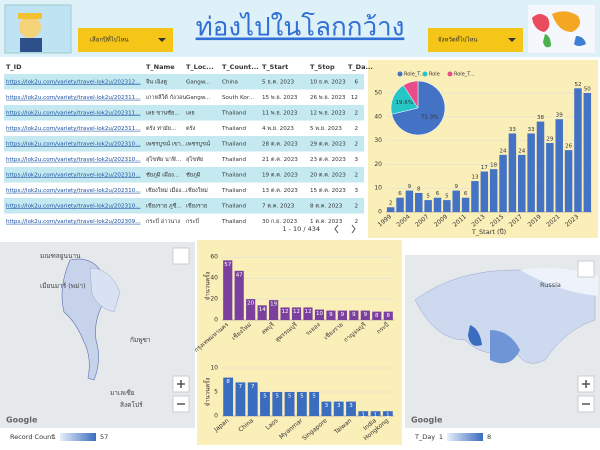 The height and width of the screenshot is (450, 600). What do you see at coordinates (216, 392) in the screenshot?
I see `y-tick-label: 5` at bounding box center [216, 392].